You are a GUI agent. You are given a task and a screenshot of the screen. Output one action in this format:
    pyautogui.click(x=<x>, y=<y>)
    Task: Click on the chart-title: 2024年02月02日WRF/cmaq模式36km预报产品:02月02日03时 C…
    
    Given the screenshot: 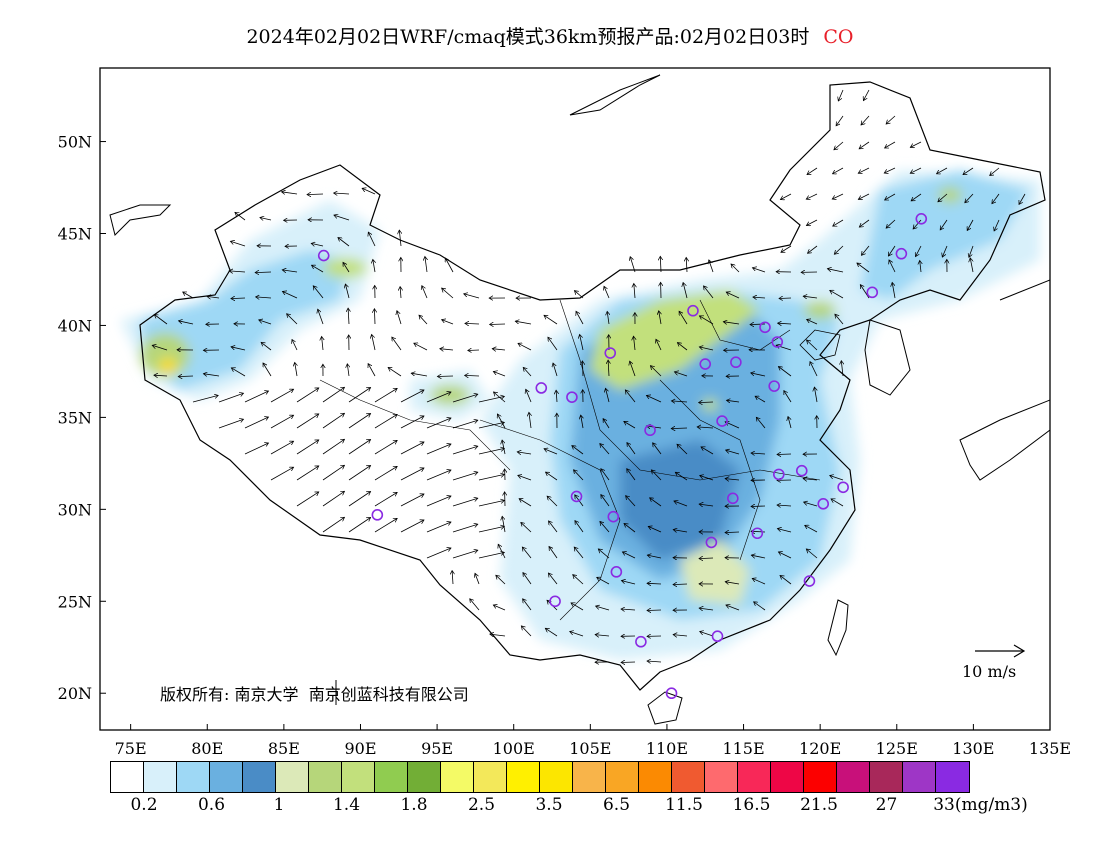 What is the action you would take?
    pyautogui.click(x=550, y=35)
    